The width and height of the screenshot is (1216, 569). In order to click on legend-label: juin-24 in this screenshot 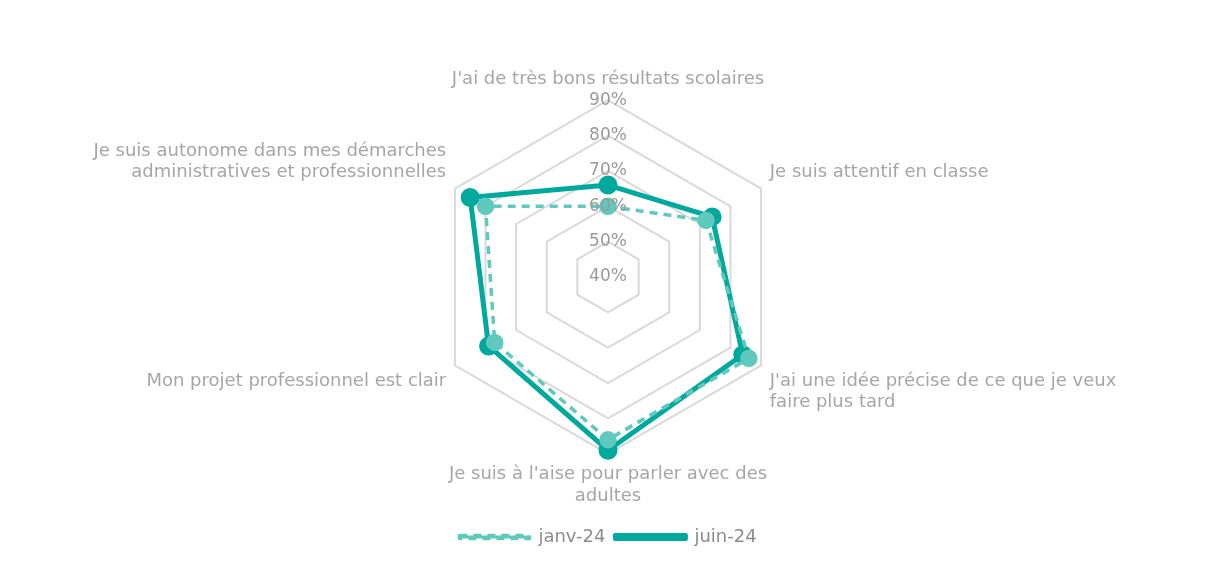, I will do `click(725, 535)`.